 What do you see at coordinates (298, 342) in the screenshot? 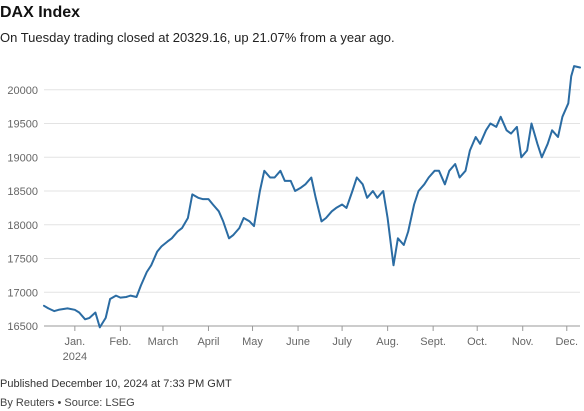
I see `x-tick-label: June` at bounding box center [298, 342].